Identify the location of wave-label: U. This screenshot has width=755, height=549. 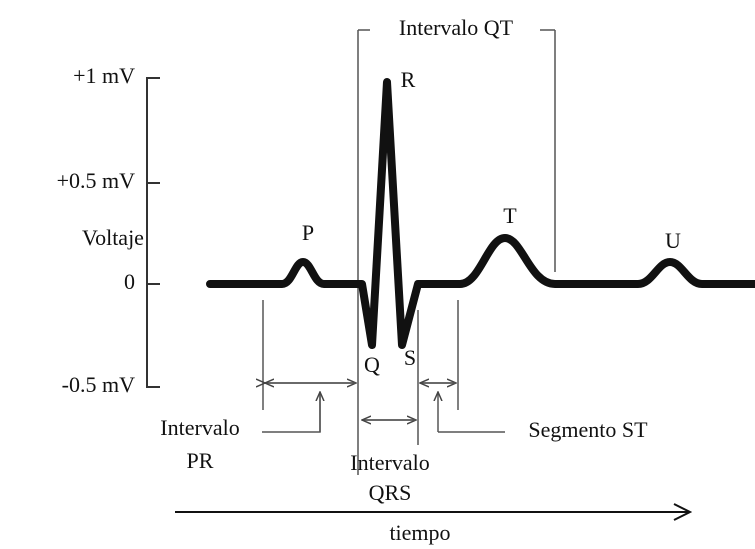
(673, 240).